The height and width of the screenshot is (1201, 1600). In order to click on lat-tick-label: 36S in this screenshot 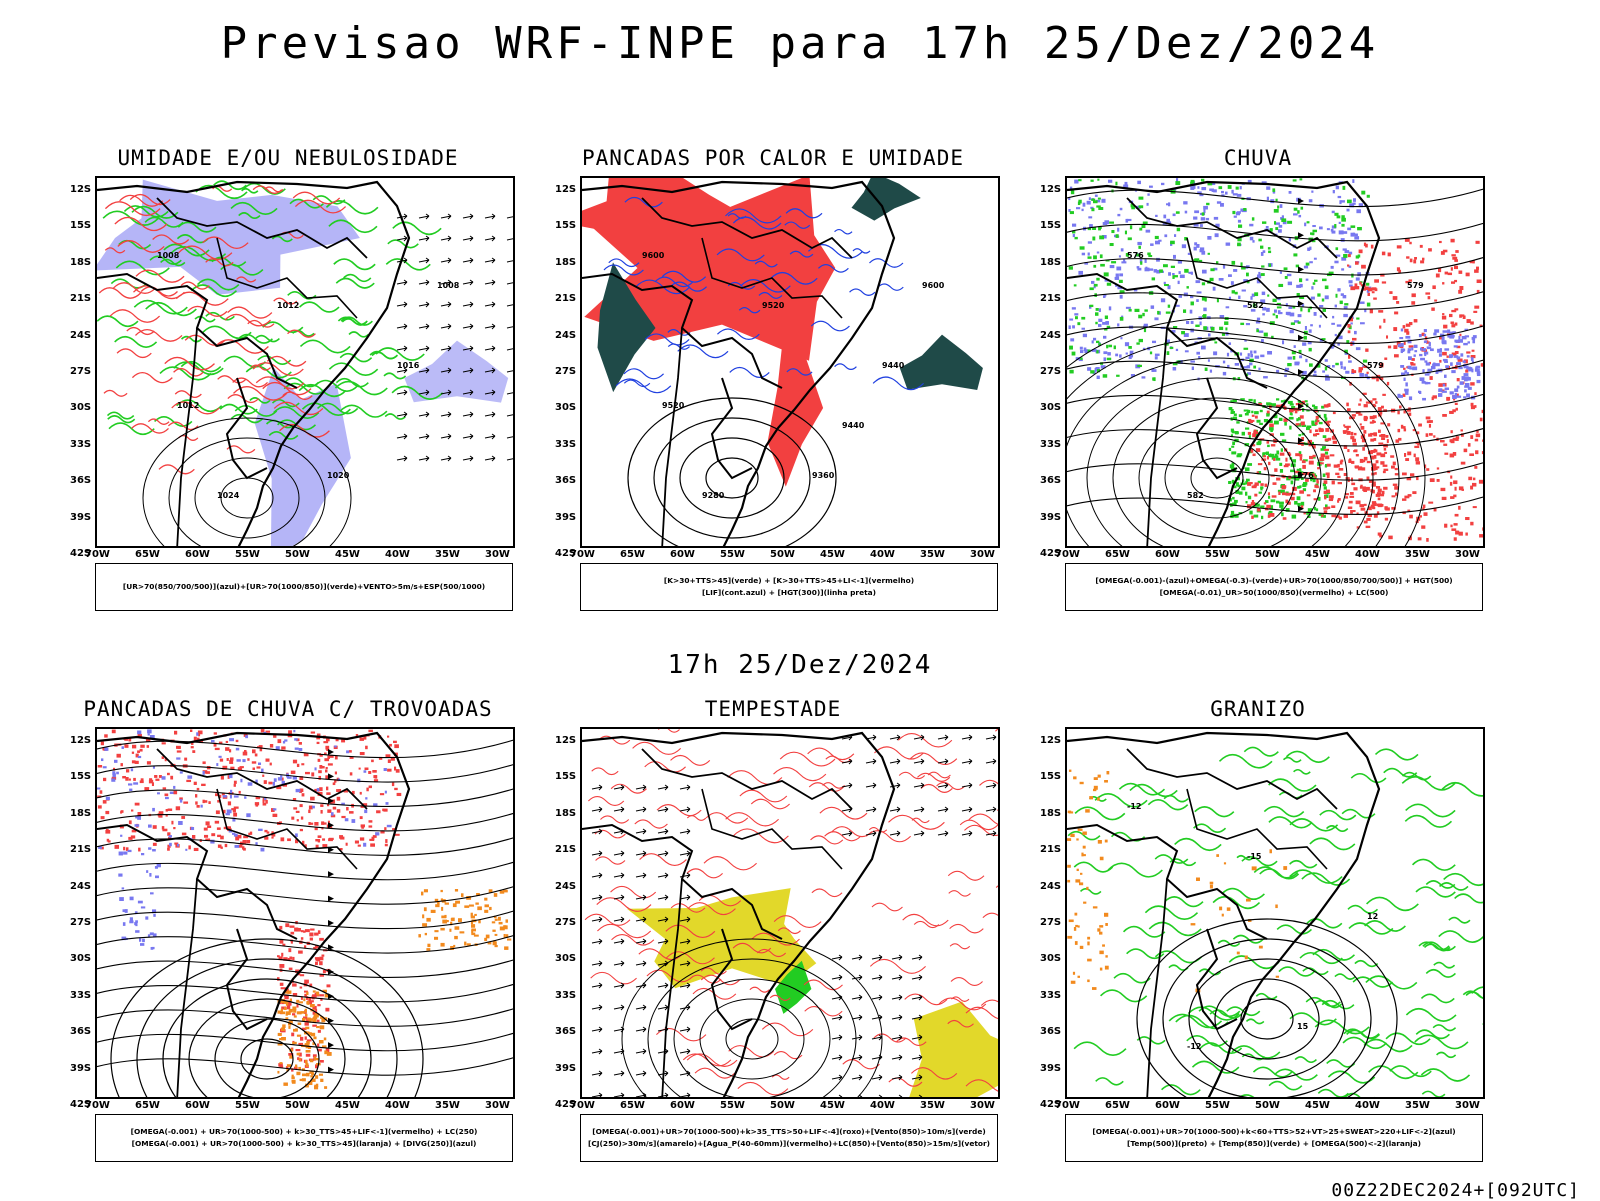, I will do `click(1050, 1031)`.